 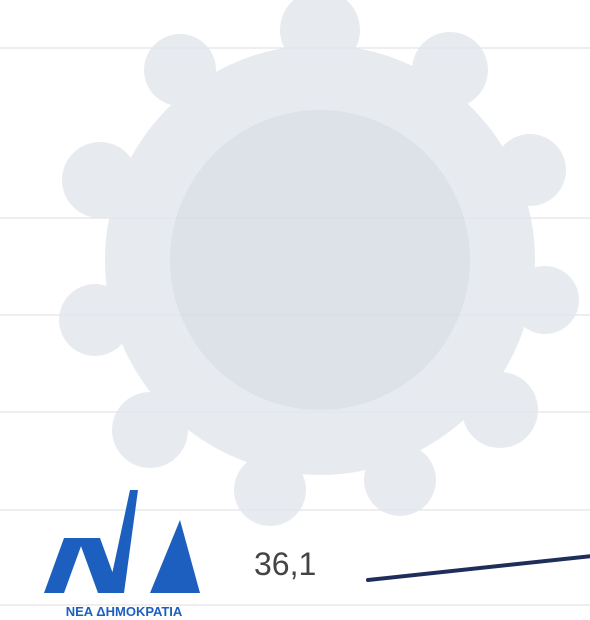 What do you see at coordinates (285, 564) in the screenshot?
I see `value-label: 36,1` at bounding box center [285, 564].